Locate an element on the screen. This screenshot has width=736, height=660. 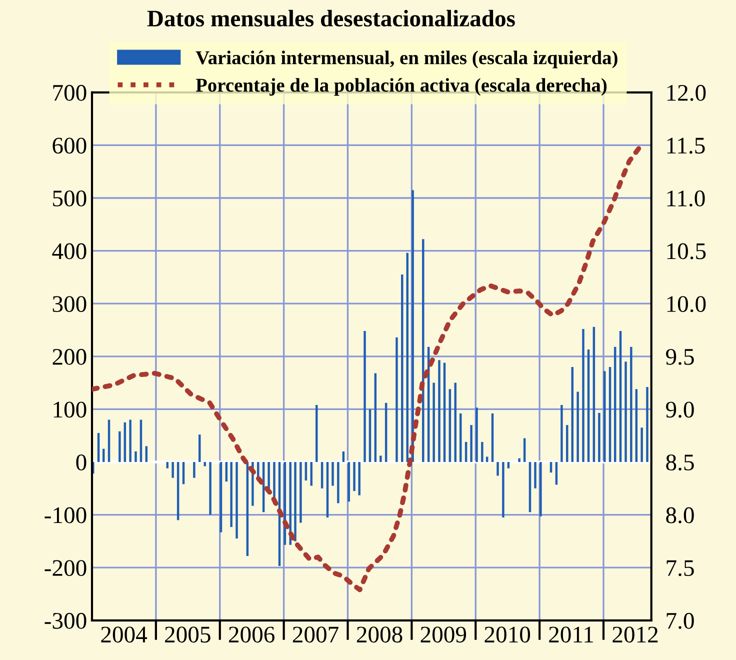
y2-tick-label: 7.5 is located at coordinates (680, 568).